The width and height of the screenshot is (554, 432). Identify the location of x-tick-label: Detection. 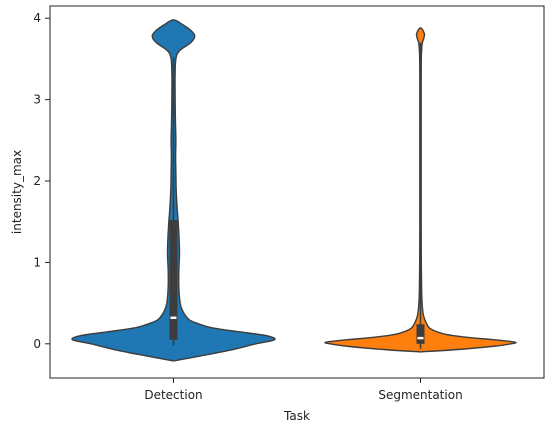
(173, 395).